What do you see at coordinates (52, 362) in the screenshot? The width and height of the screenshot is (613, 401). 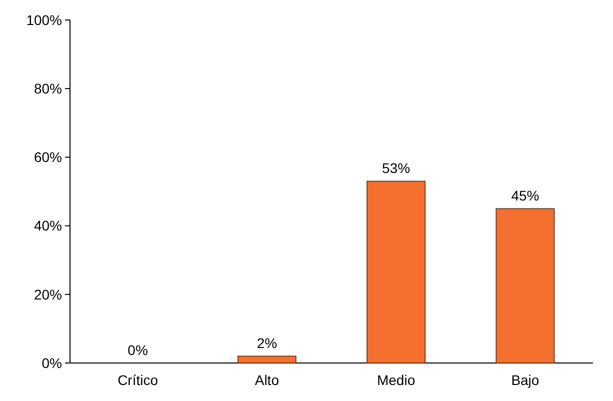 I see `y-tick-label: 0%` at bounding box center [52, 362].